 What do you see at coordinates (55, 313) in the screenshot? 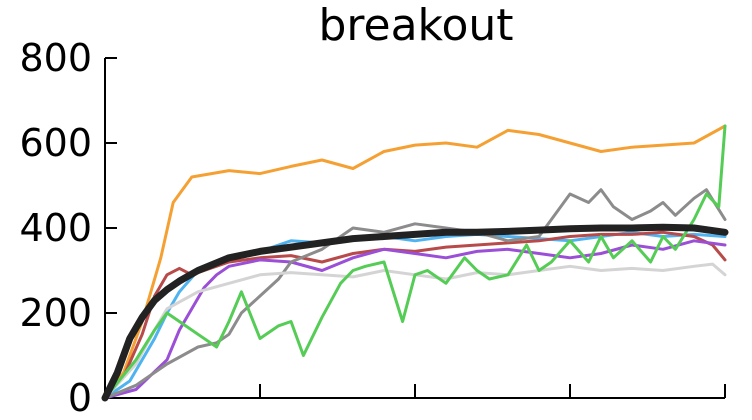
I see `y-tick-label: 200` at bounding box center [55, 313].